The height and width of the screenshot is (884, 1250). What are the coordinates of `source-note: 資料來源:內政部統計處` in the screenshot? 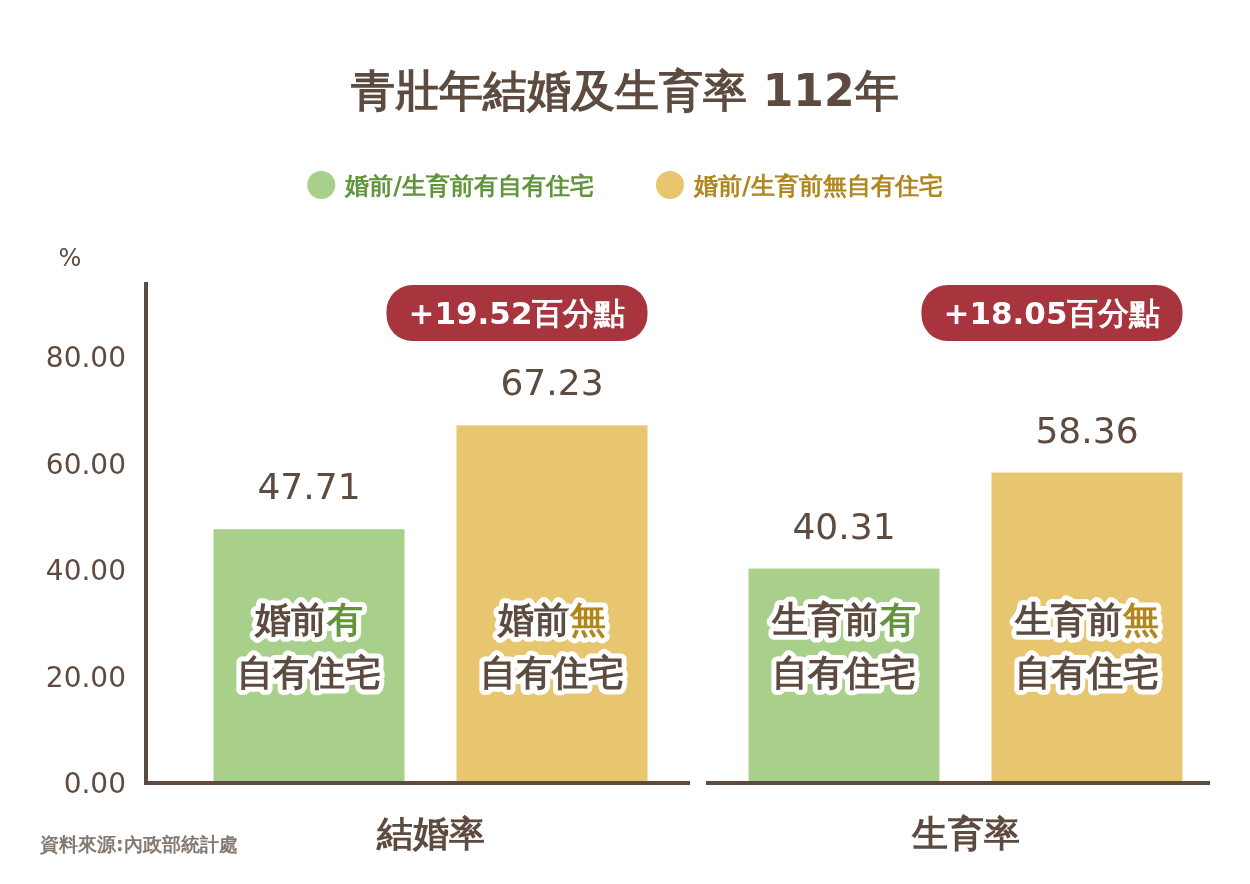 It's located at (139, 844).